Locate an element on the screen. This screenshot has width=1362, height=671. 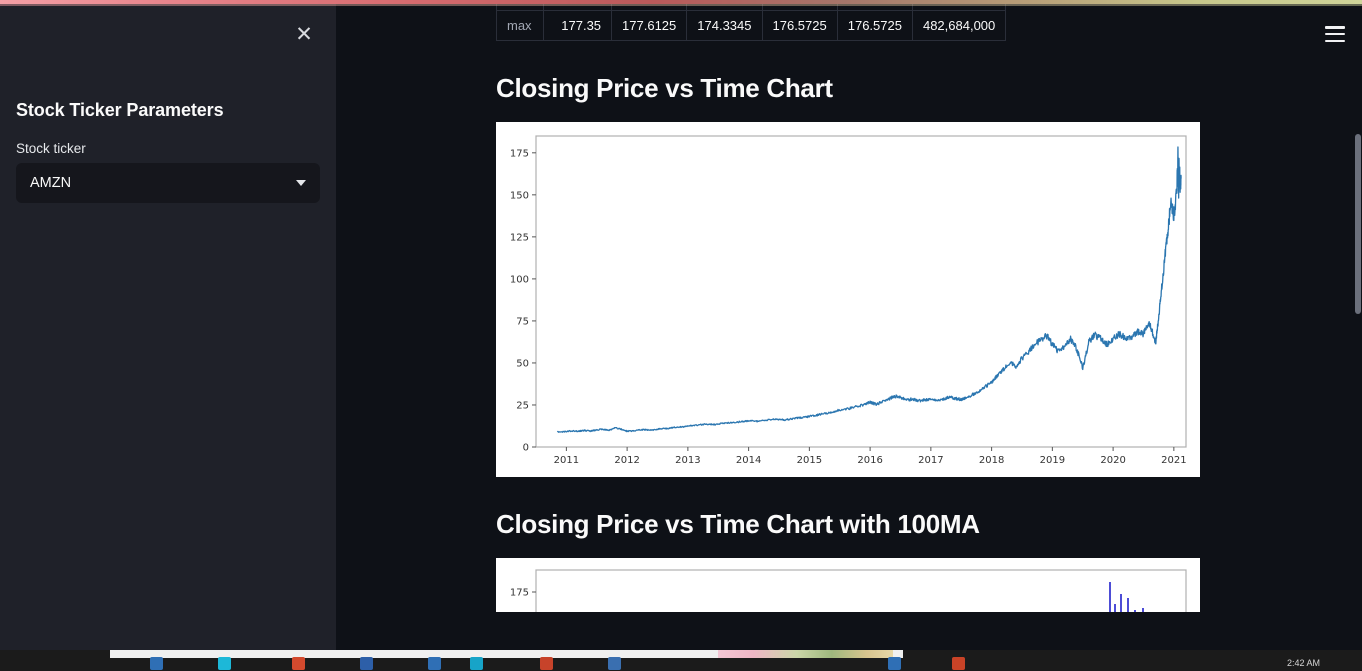
svg-text: 25 is located at coordinates (522, 405).